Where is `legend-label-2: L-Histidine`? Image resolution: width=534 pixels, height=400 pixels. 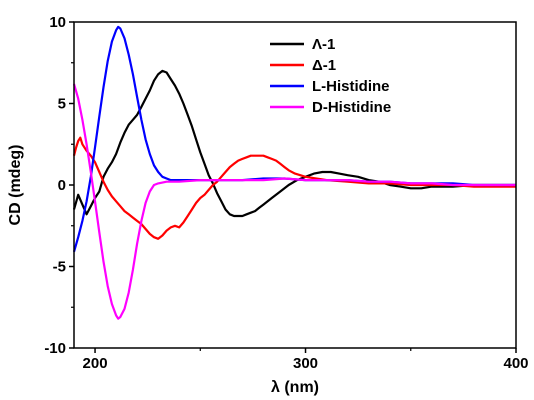
legend-label-2: L-Histidine is located at coordinates (351, 86).